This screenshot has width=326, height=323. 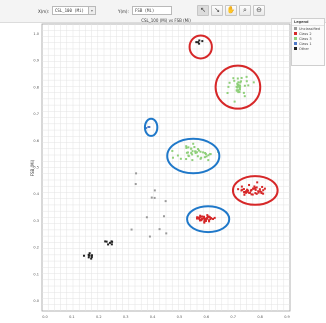 I want to click on y-tick-label: 0.9, so click(x=36, y=61).